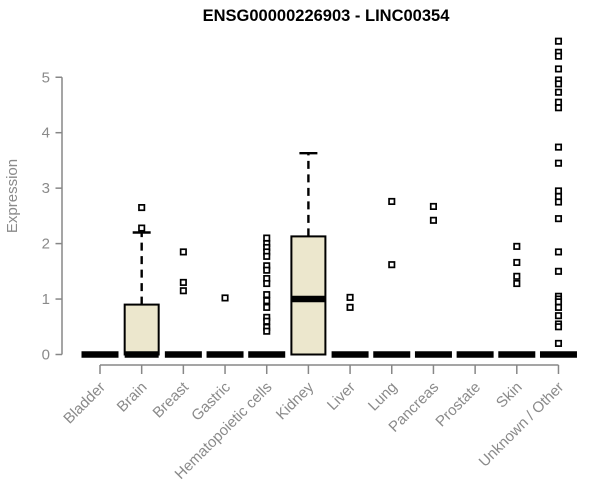 The height and width of the screenshot is (500, 600). What do you see at coordinates (392, 277) in the screenshot?
I see `boxplot-lung` at bounding box center [392, 277].